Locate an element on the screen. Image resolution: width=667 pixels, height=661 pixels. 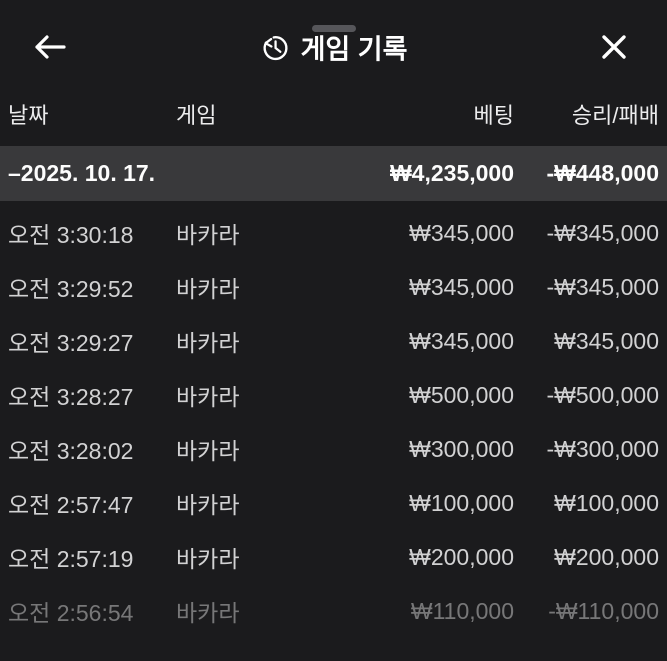
row-bet: ₩100,000 is located at coordinates (461, 502).